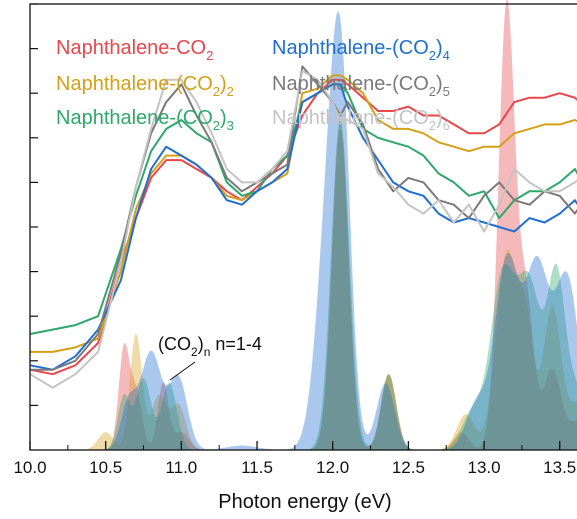 This screenshot has width=577, height=519. I want to click on legend-entry-2: Naphthalene-(CO2)2, so click(145, 86).